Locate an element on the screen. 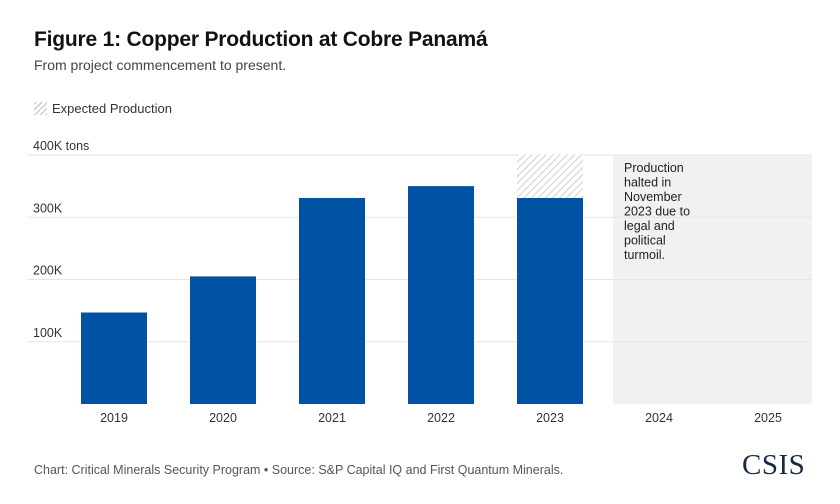 This screenshot has height=504, width=840. bar-2019 is located at coordinates (114, 358).